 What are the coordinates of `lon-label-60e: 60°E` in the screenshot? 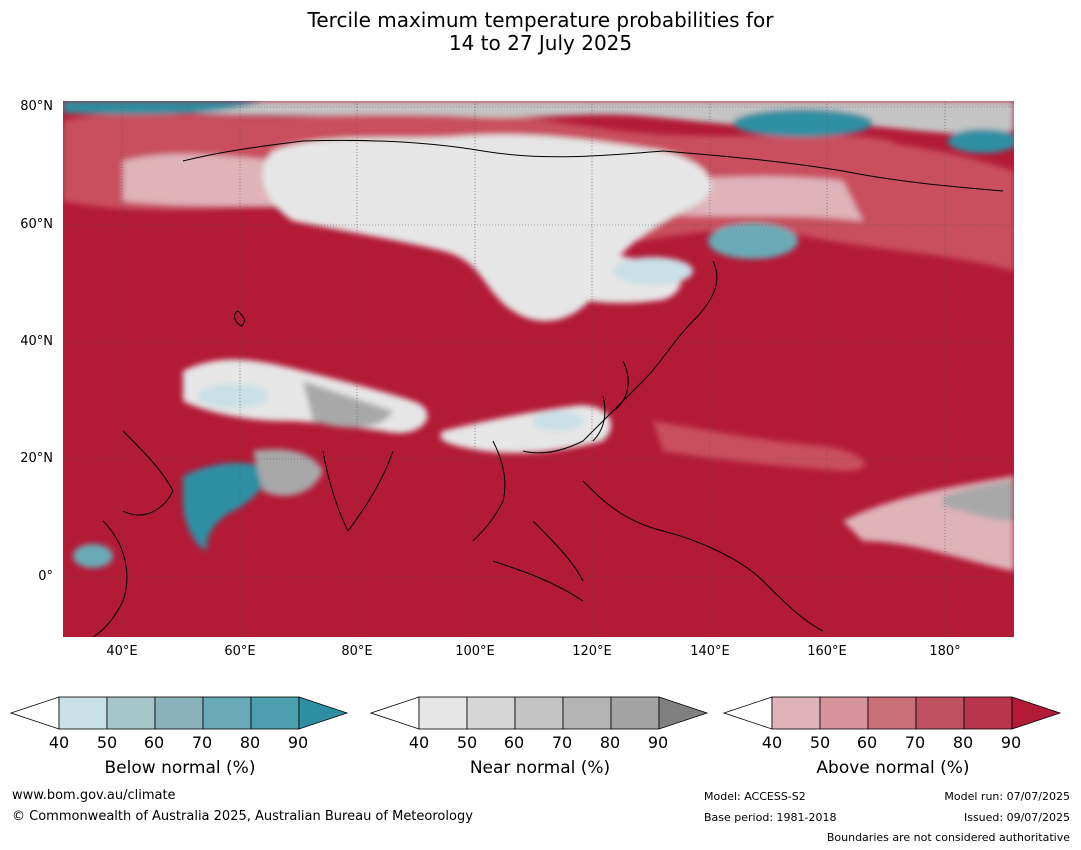 It's located at (240, 651).